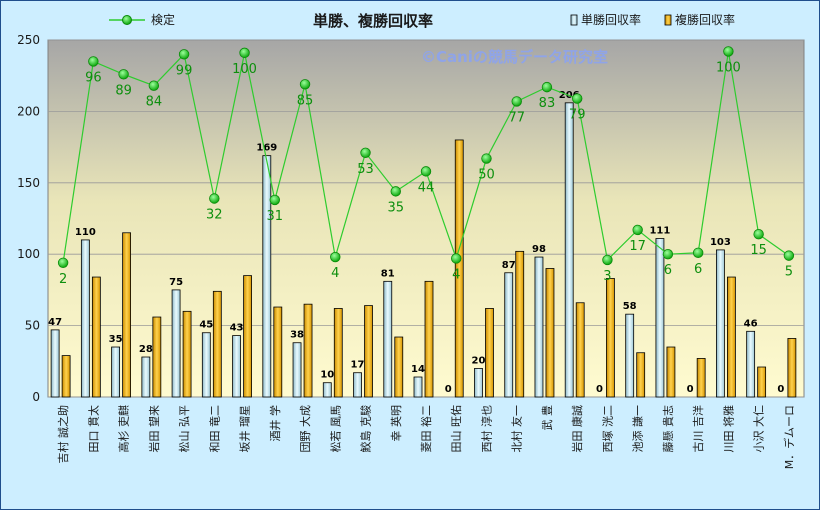 This screenshot has width=820, height=510. Describe the element at coordinates (479, 360) in the screenshot. I see `bar-label-tansho: 20` at that location.